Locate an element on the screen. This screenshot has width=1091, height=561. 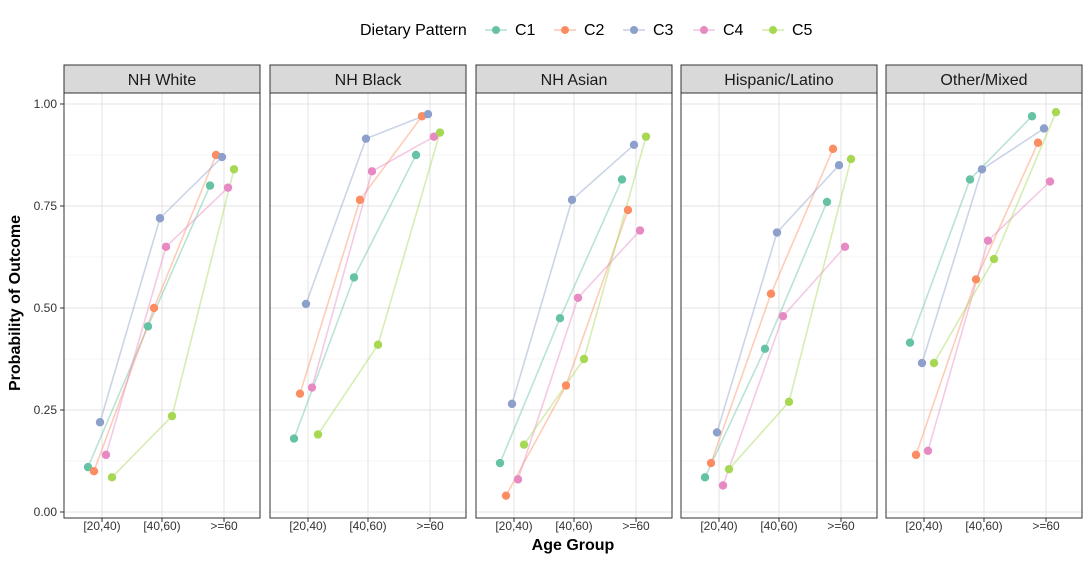
legend-label: C3 is located at coordinates (663, 30).